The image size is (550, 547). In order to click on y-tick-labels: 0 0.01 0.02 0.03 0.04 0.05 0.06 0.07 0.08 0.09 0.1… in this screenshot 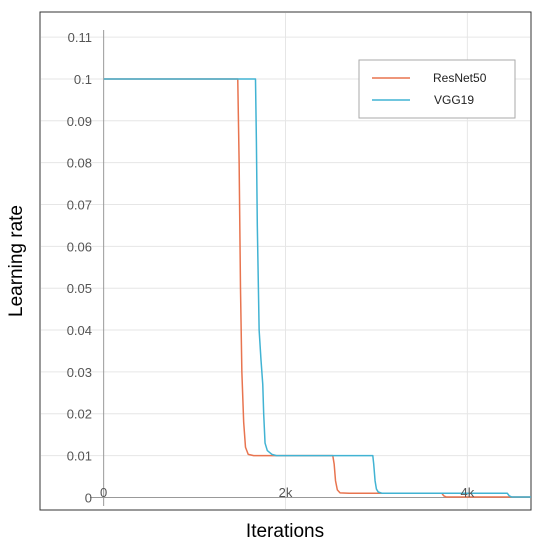, I will do `click(79, 267)`.